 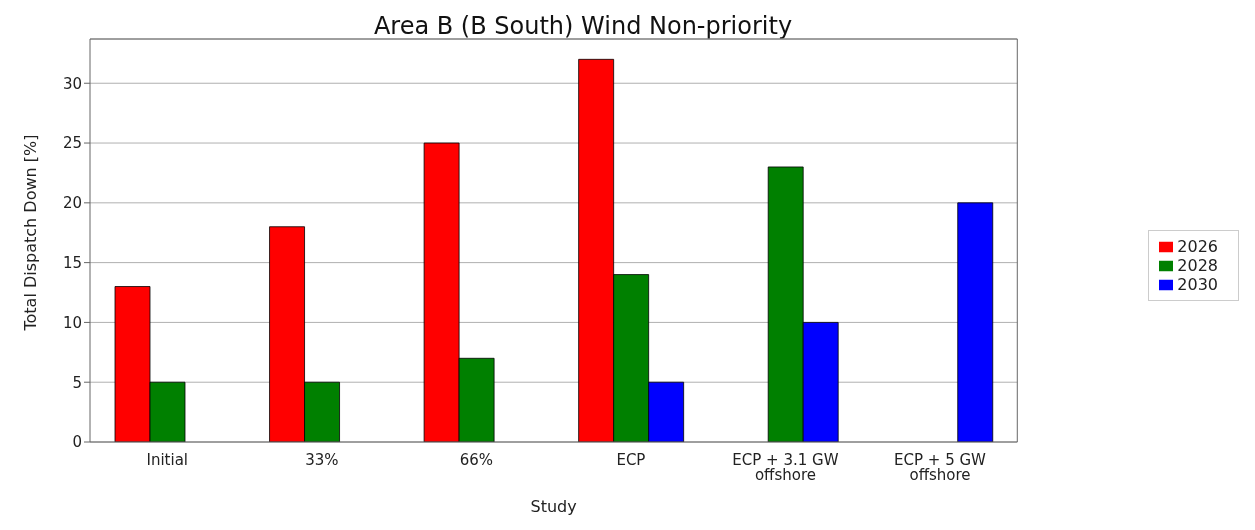 What do you see at coordinates (583, 26) in the screenshot?
I see `chart-title: Area B (B South) Wind Non-priority` at bounding box center [583, 26].